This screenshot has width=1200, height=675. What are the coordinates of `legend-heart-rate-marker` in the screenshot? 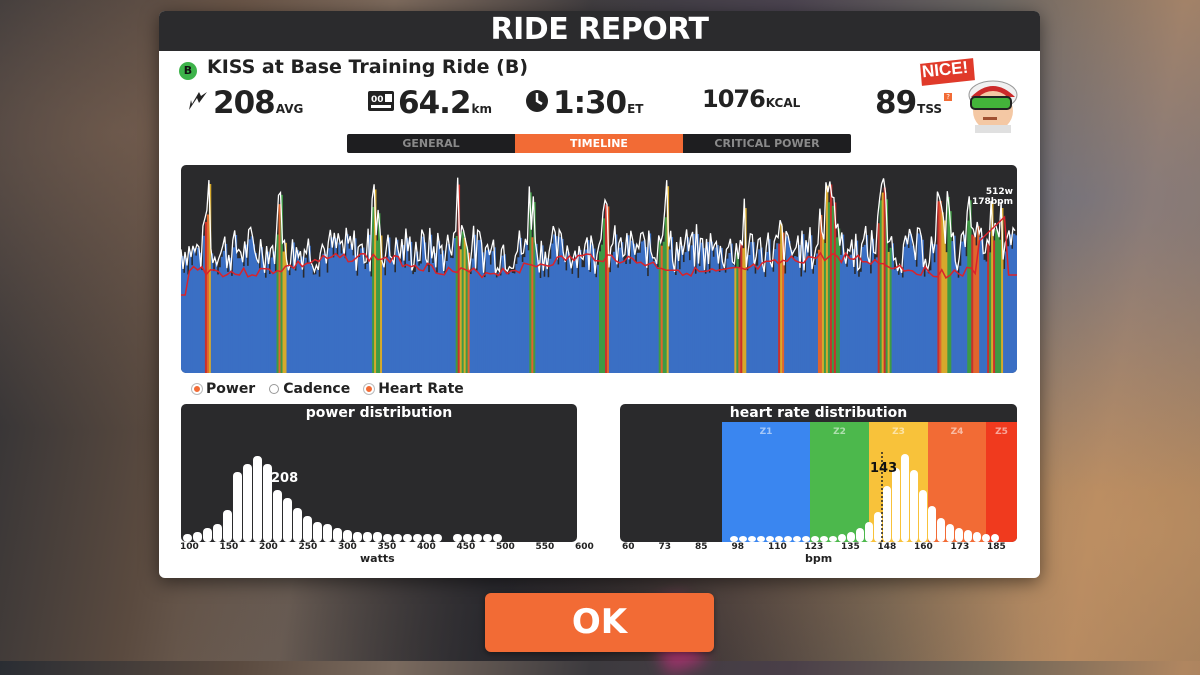 It's located at (369, 389).